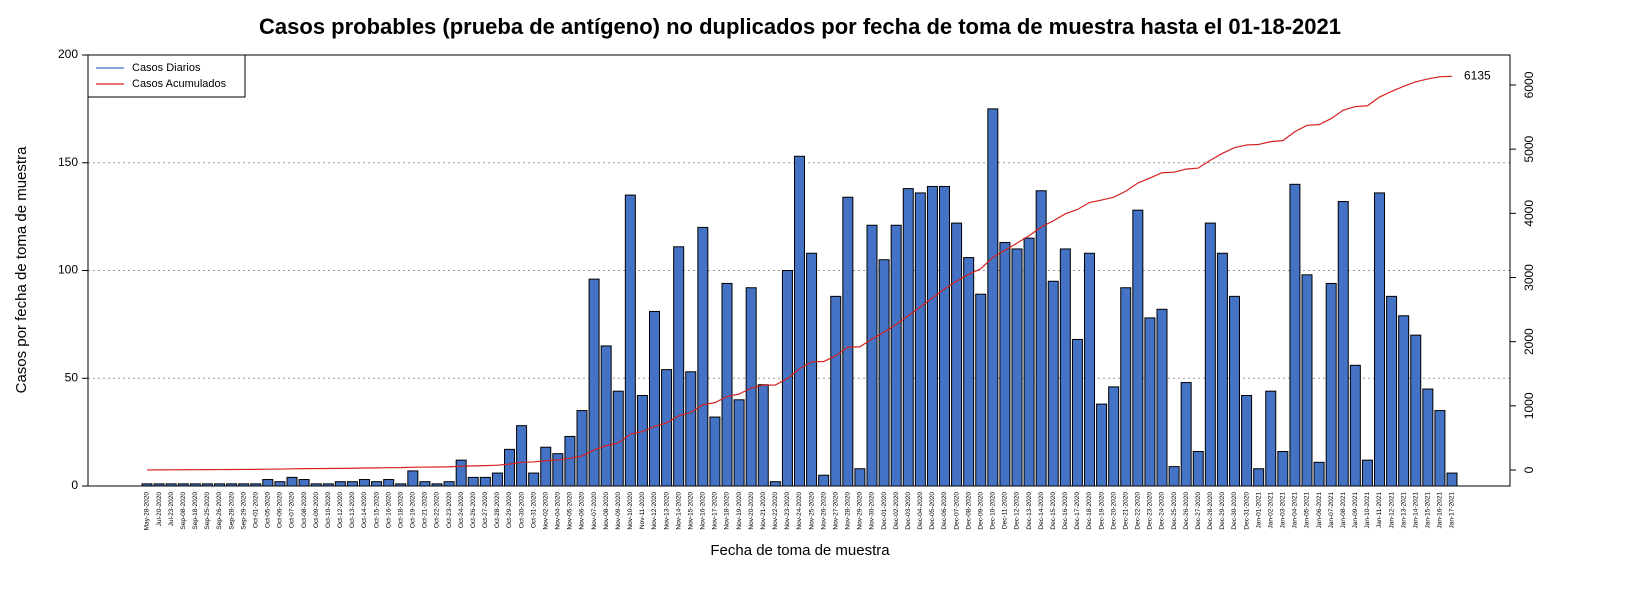  Describe the element at coordinates (703, 511) in the screenshot. I see `x-tick-label: Nov-16-2020` at that location.